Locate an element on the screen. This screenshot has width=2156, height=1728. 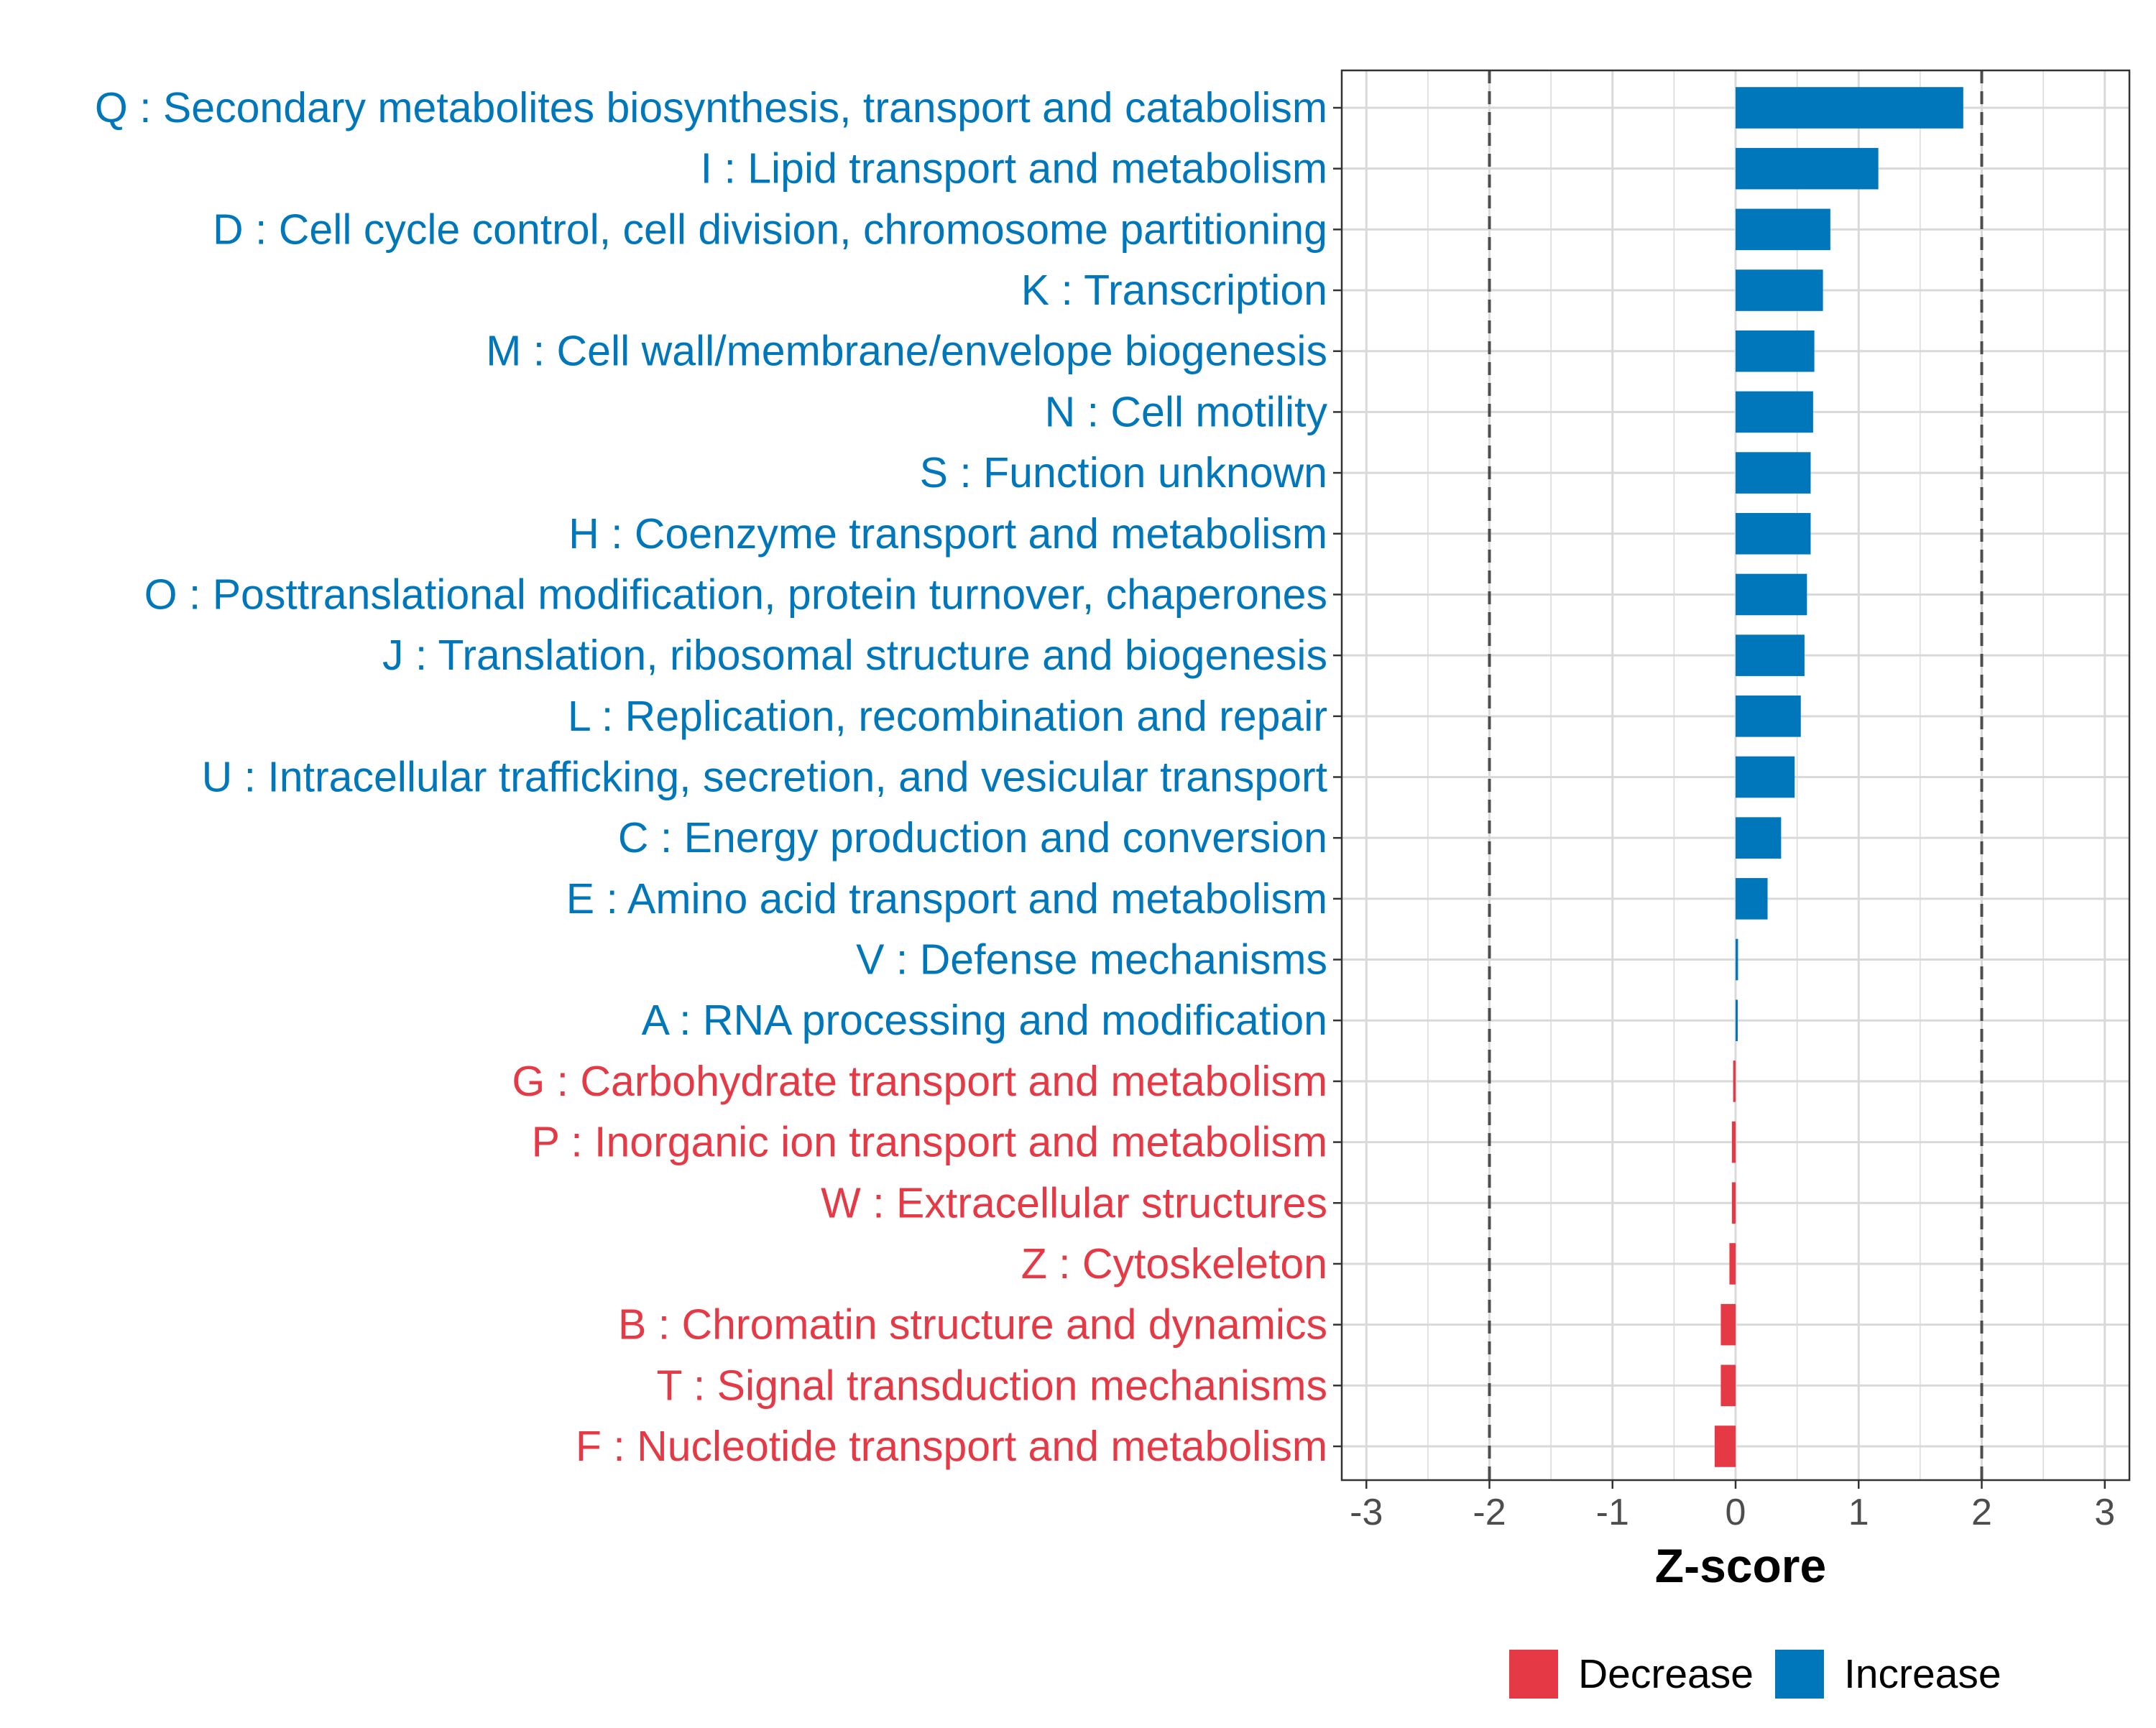
category-label: V : Defense mechanisms is located at coordinates (1091, 960).